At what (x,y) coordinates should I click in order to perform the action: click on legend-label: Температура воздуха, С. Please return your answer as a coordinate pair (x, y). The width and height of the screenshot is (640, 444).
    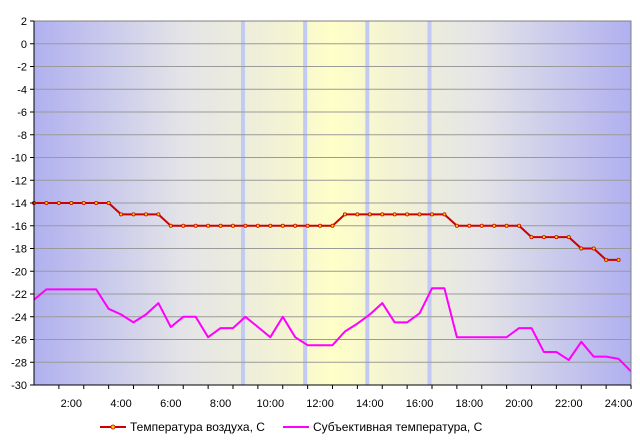
    Looking at the image, I should click on (197, 427).